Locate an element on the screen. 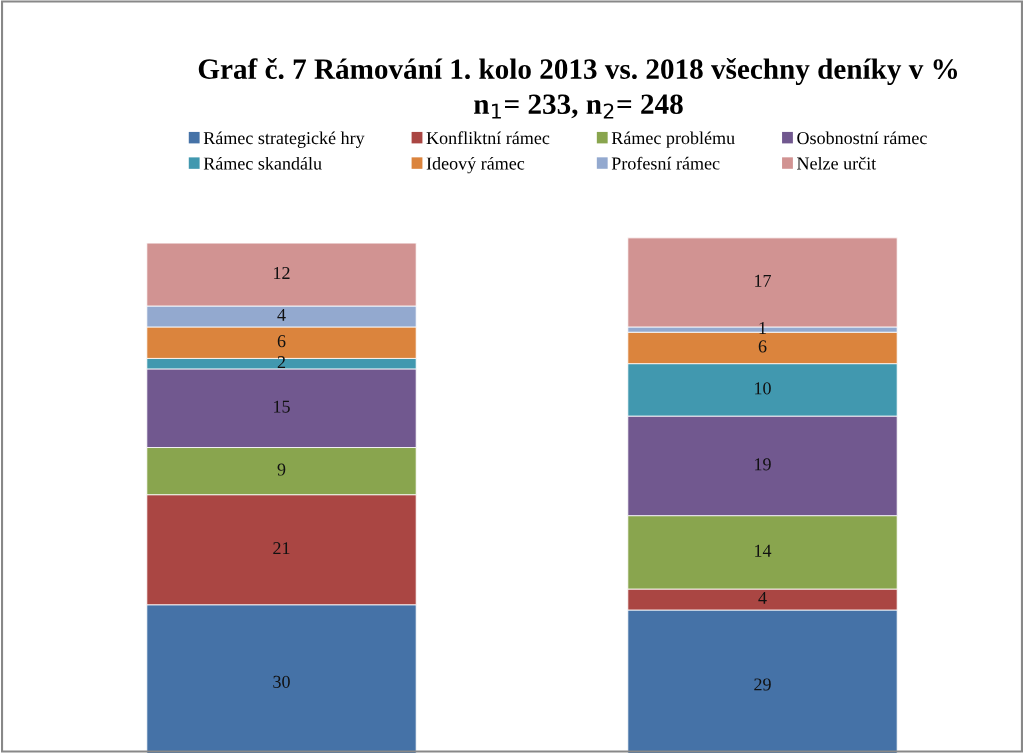 Image resolution: width=1024 pixels, height=753 pixels. data-label: 15 is located at coordinates (282, 406).